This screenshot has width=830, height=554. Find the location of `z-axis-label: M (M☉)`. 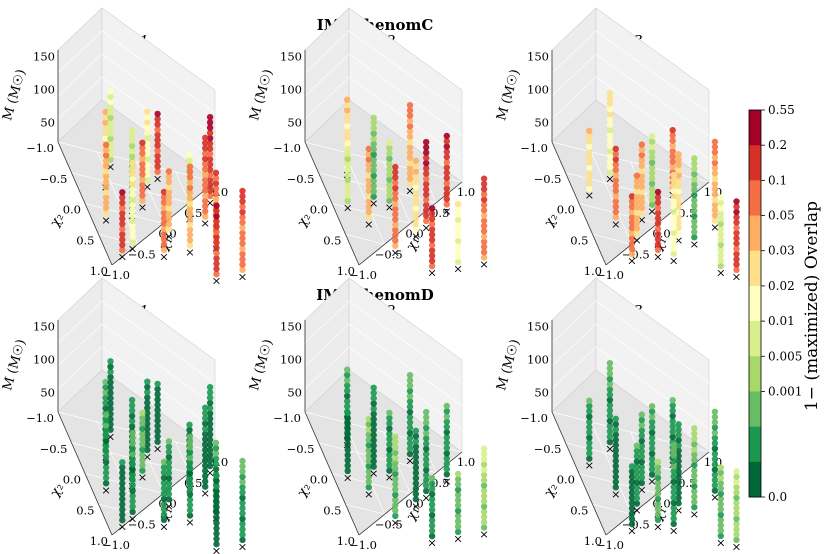

z-axis-label: M (M☉) is located at coordinates (14, 365).